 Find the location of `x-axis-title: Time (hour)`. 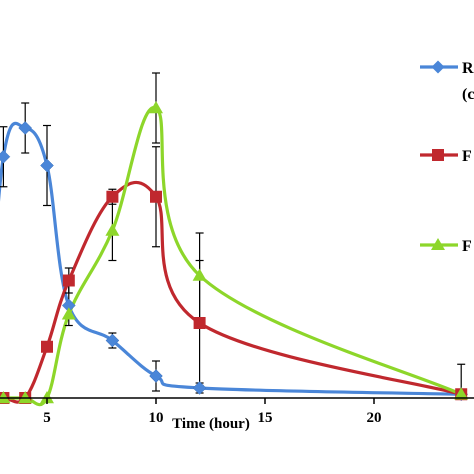

x-axis-title: Time (hour) is located at coordinates (211, 424).